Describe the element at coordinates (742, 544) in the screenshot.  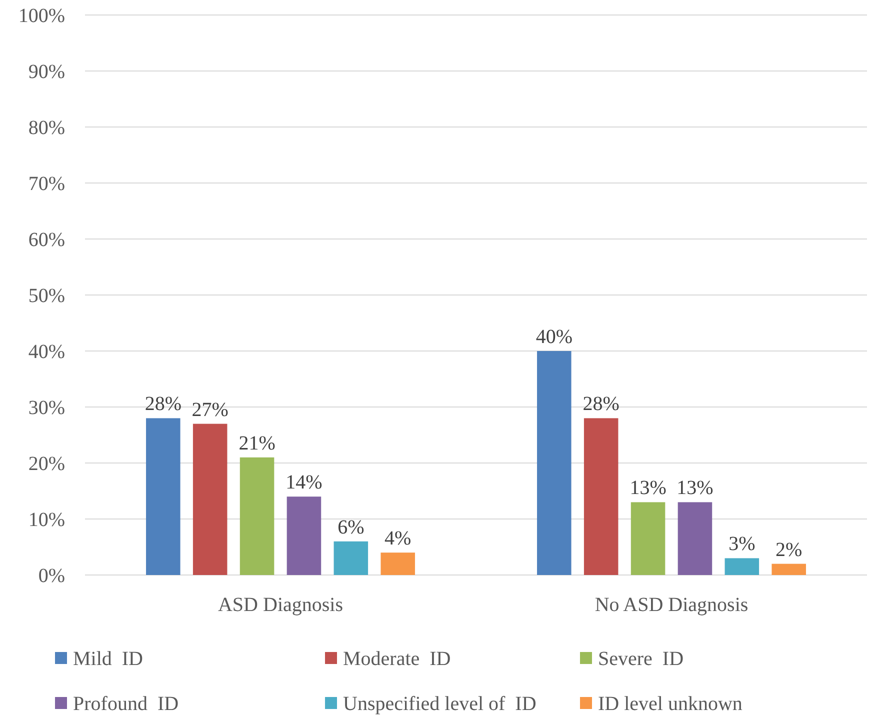
I see `data-label: 3%` at that location.